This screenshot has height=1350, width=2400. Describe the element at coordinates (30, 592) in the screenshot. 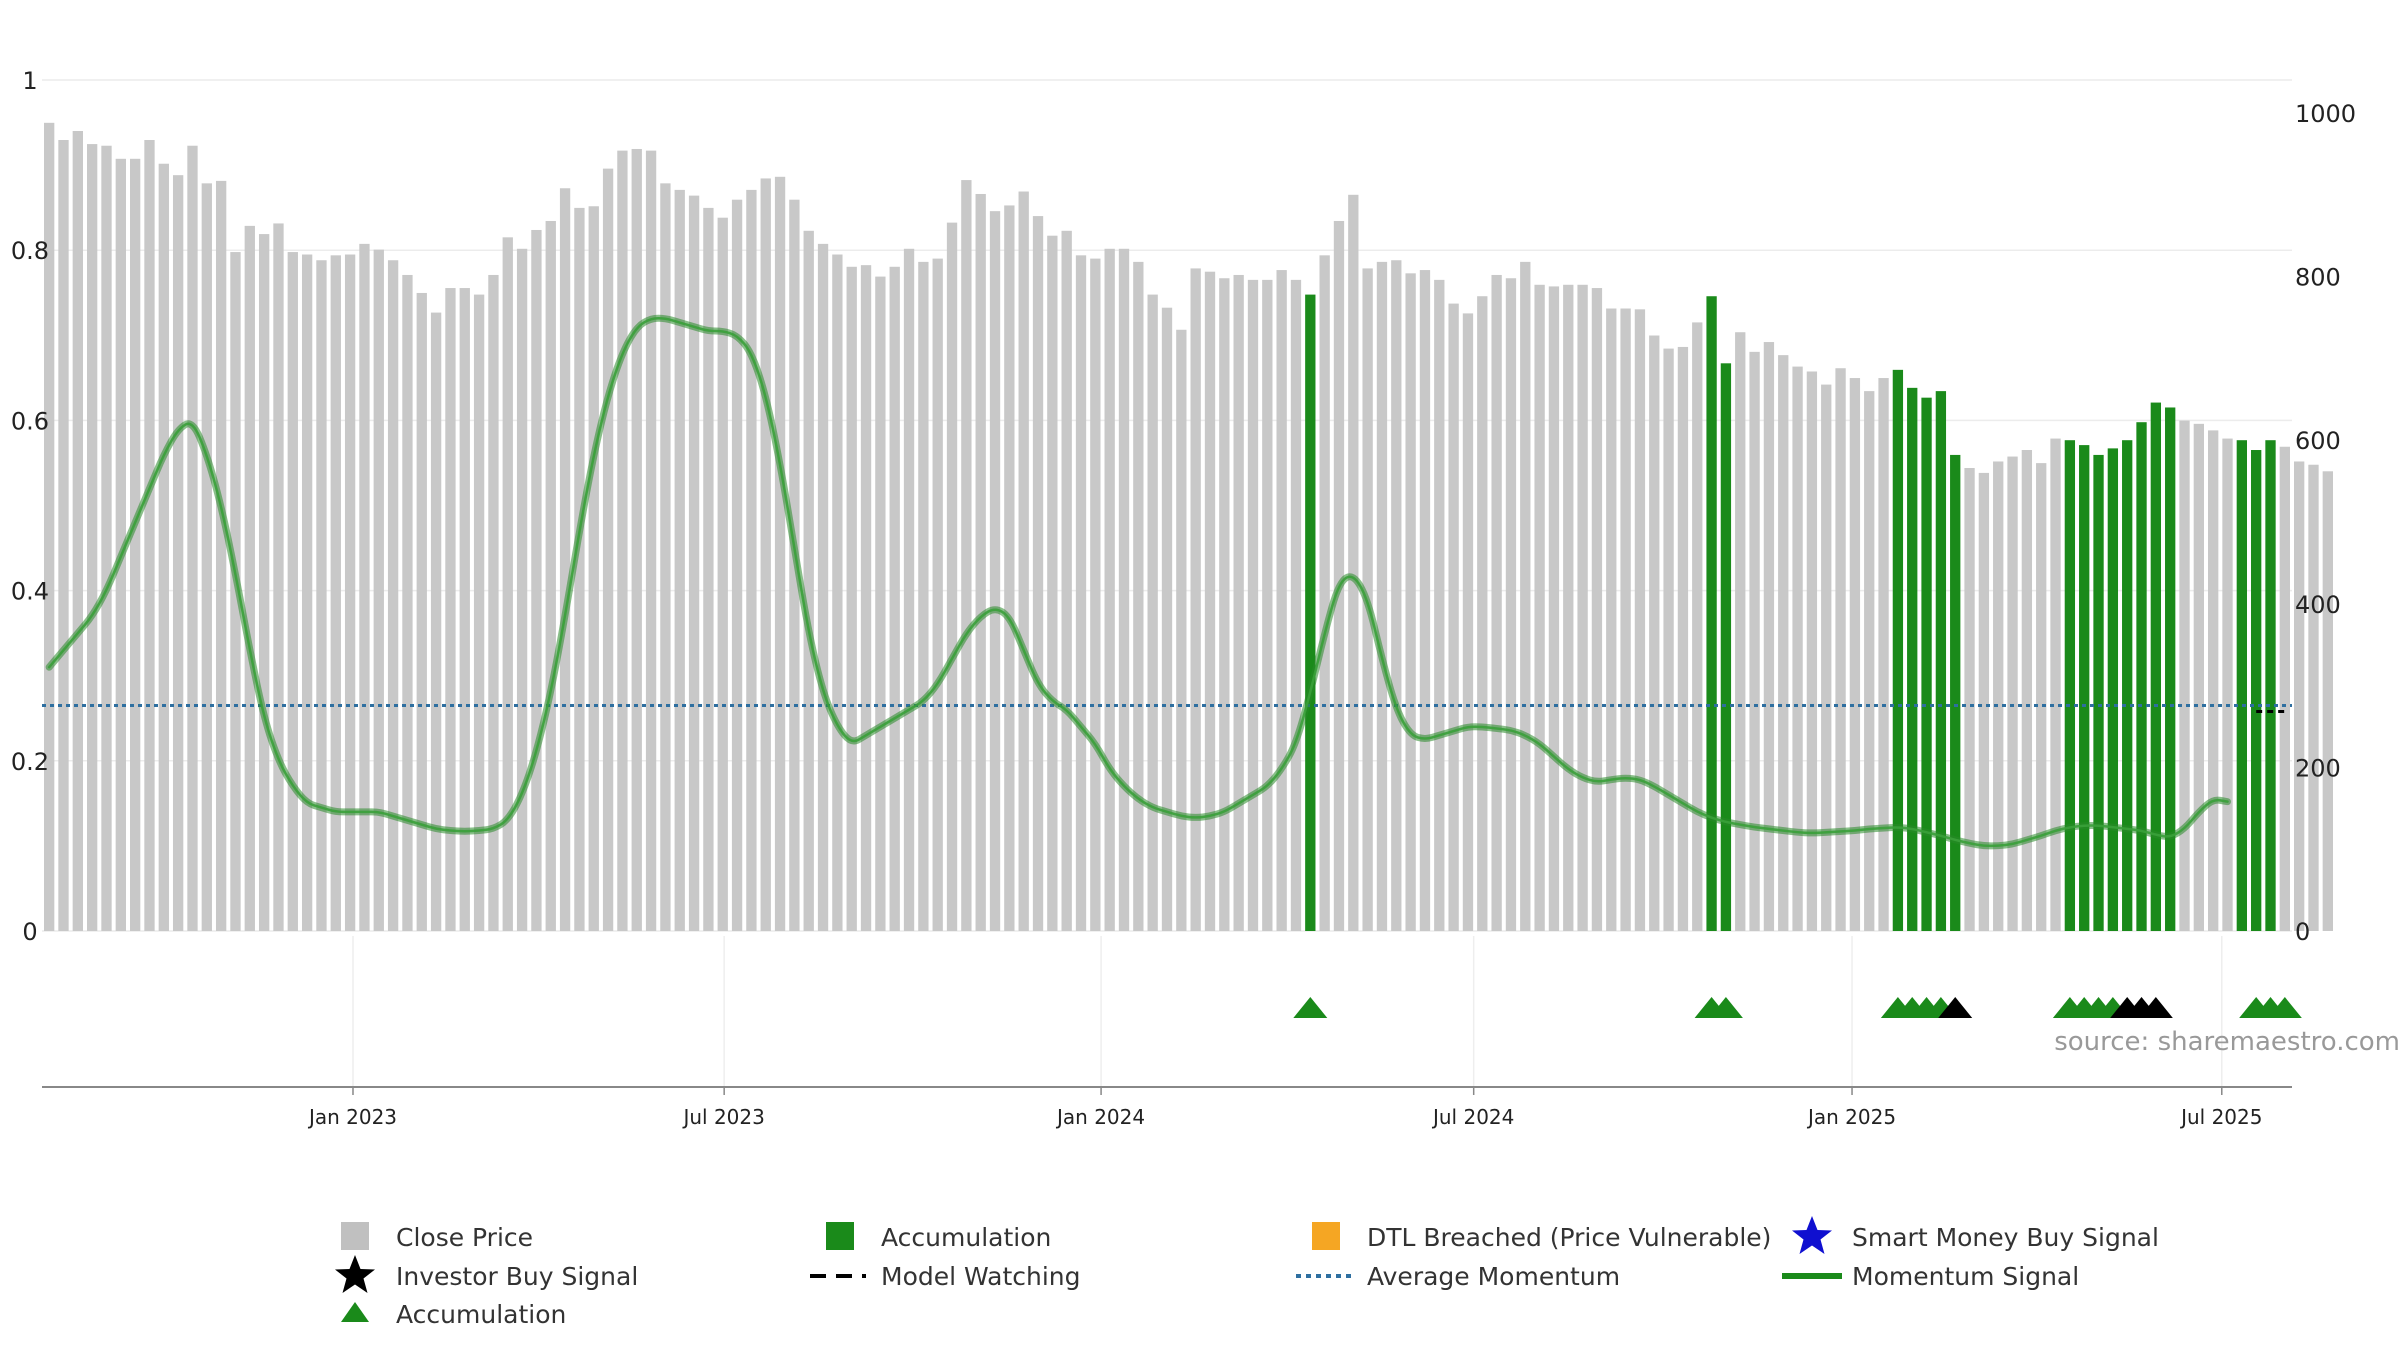

I see `left-tick-label: 0.4` at that location.